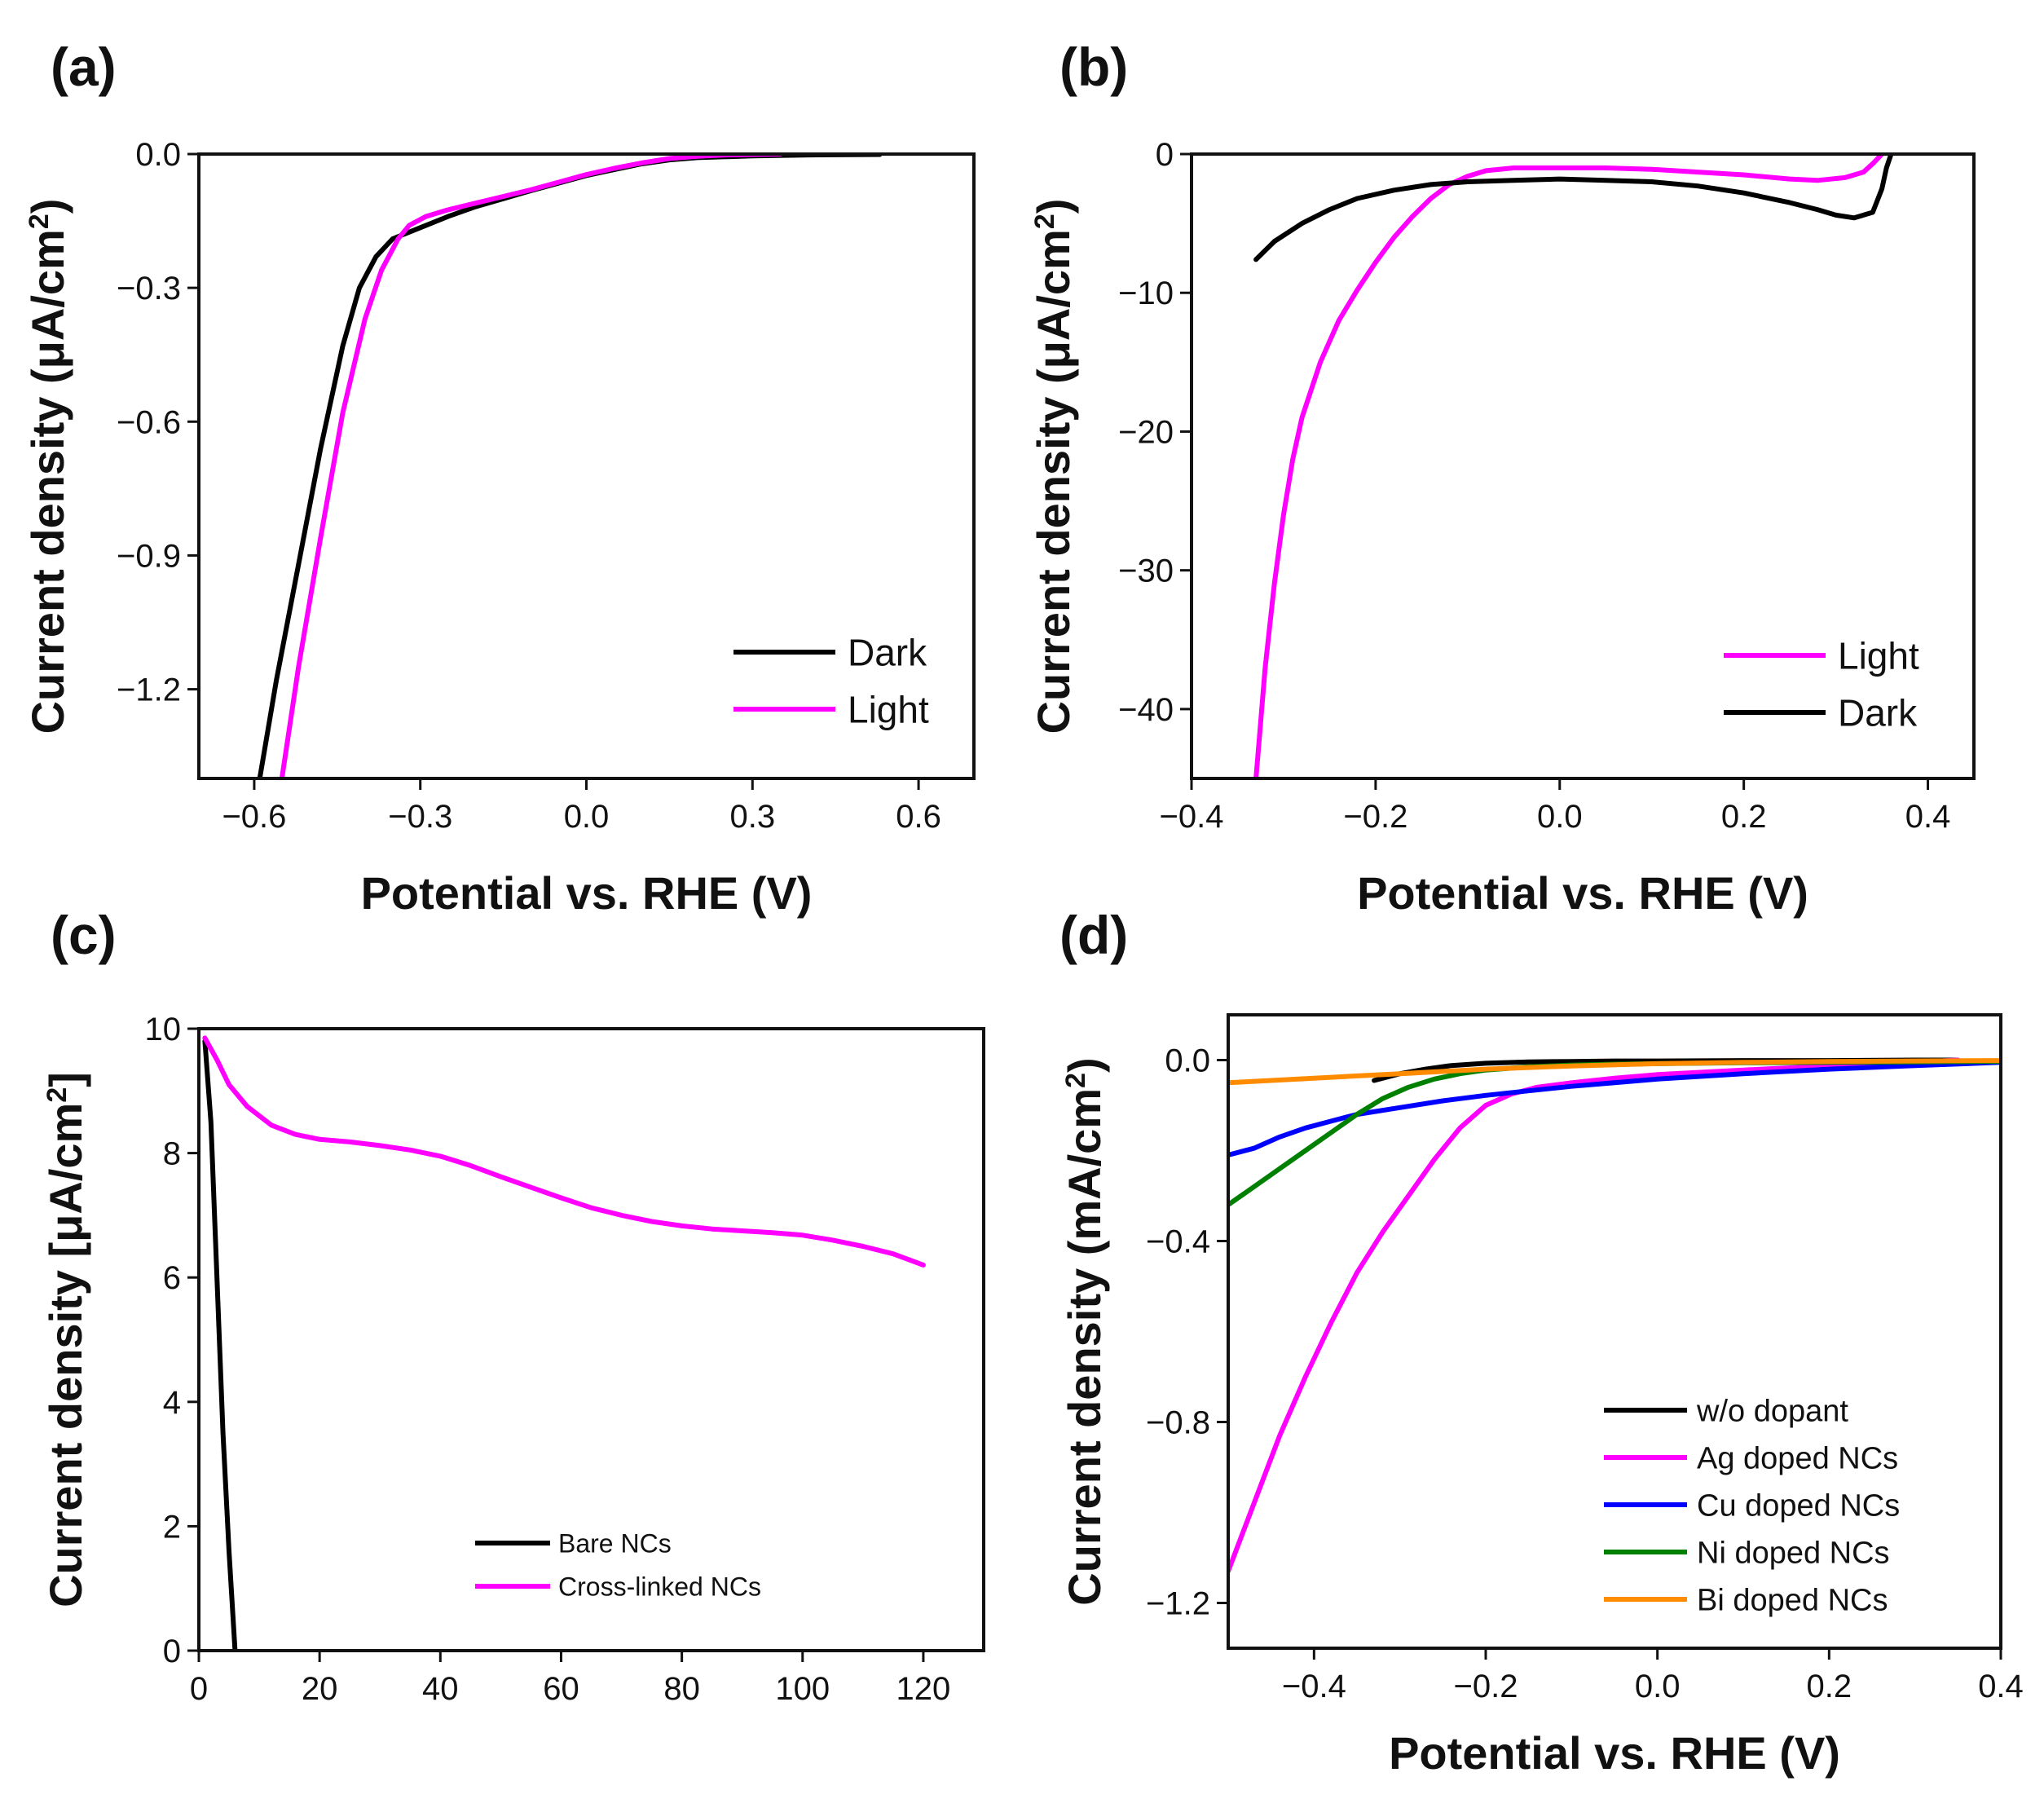 The height and width of the screenshot is (1799, 2044). Describe the element at coordinates (440, 1689) in the screenshot. I see `x-tick-label: 40` at that location.